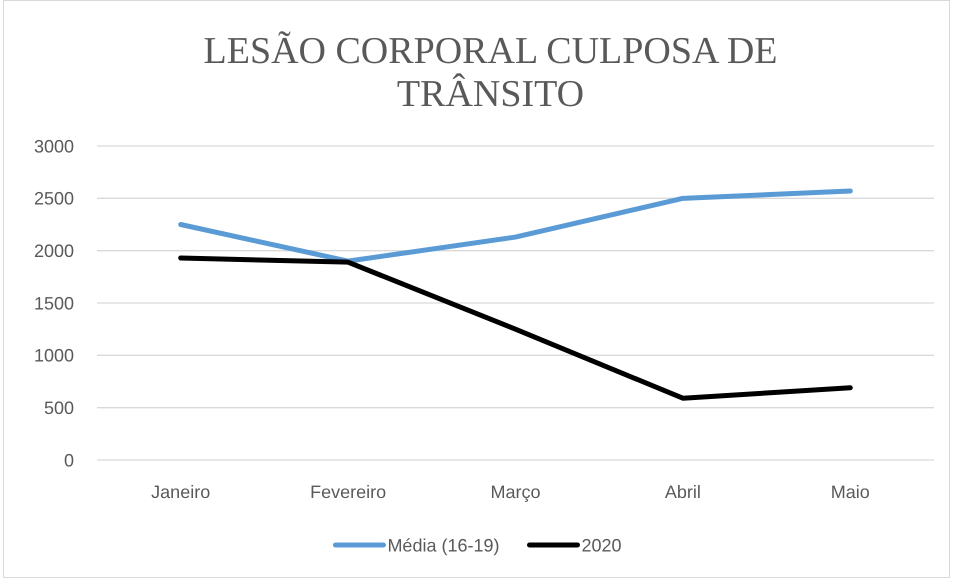  Describe the element at coordinates (54, 198) in the screenshot. I see `y-tick-label: 2500` at that location.